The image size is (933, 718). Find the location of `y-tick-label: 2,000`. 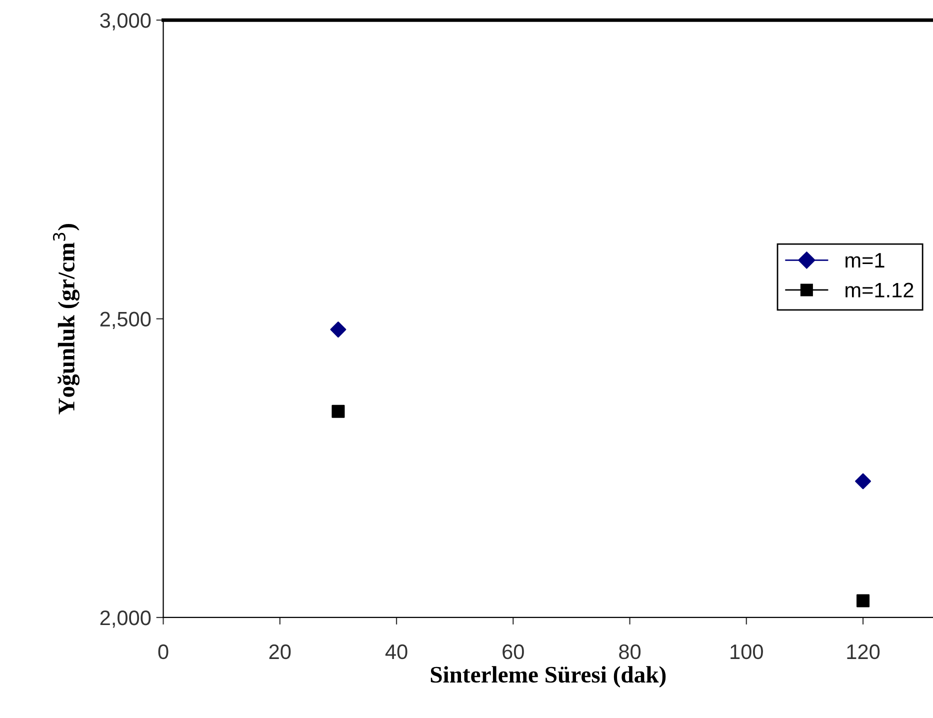

y-tick-label: 2,000 is located at coordinates (125, 619).